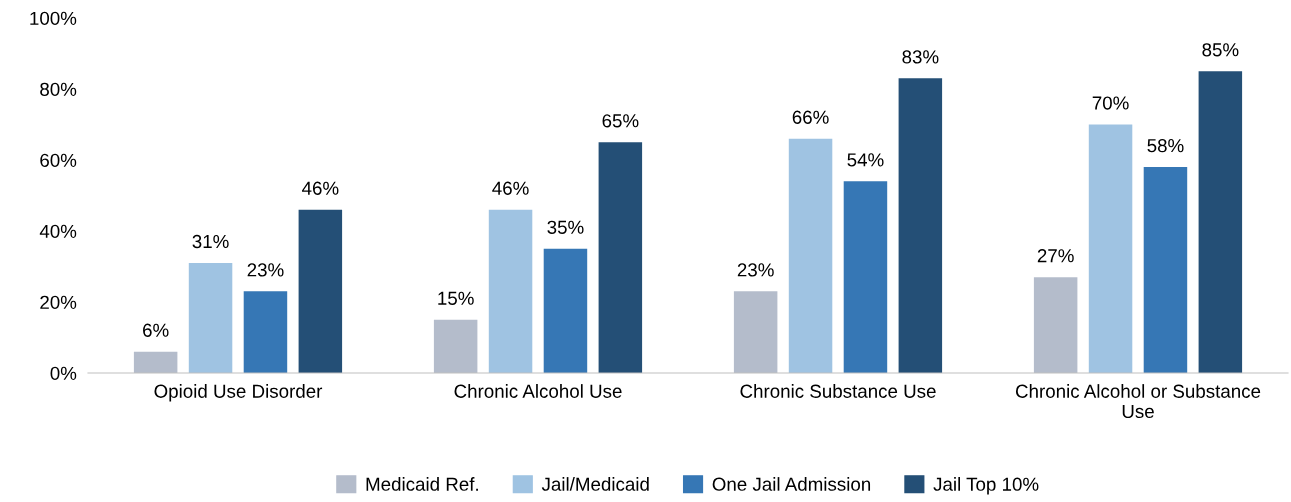 The width and height of the screenshot is (1291, 502). What do you see at coordinates (53, 18) in the screenshot?
I see `y-tick-label: 100%` at bounding box center [53, 18].